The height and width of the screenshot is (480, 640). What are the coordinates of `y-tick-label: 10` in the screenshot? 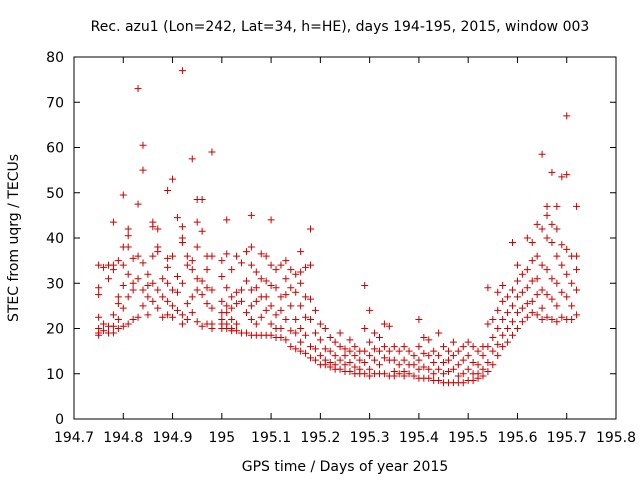 It's located at (55, 375).